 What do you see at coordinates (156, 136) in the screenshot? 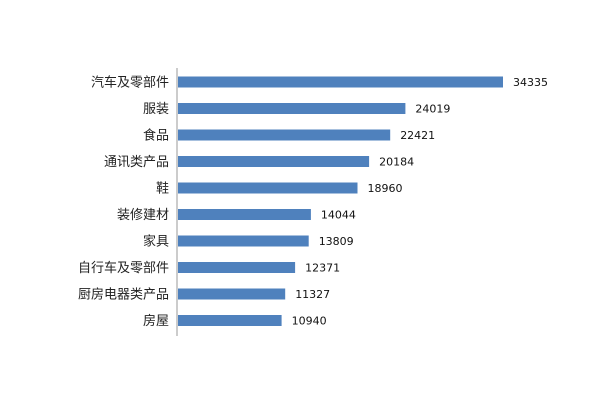
I see `category-label-2: 食品` at bounding box center [156, 136].